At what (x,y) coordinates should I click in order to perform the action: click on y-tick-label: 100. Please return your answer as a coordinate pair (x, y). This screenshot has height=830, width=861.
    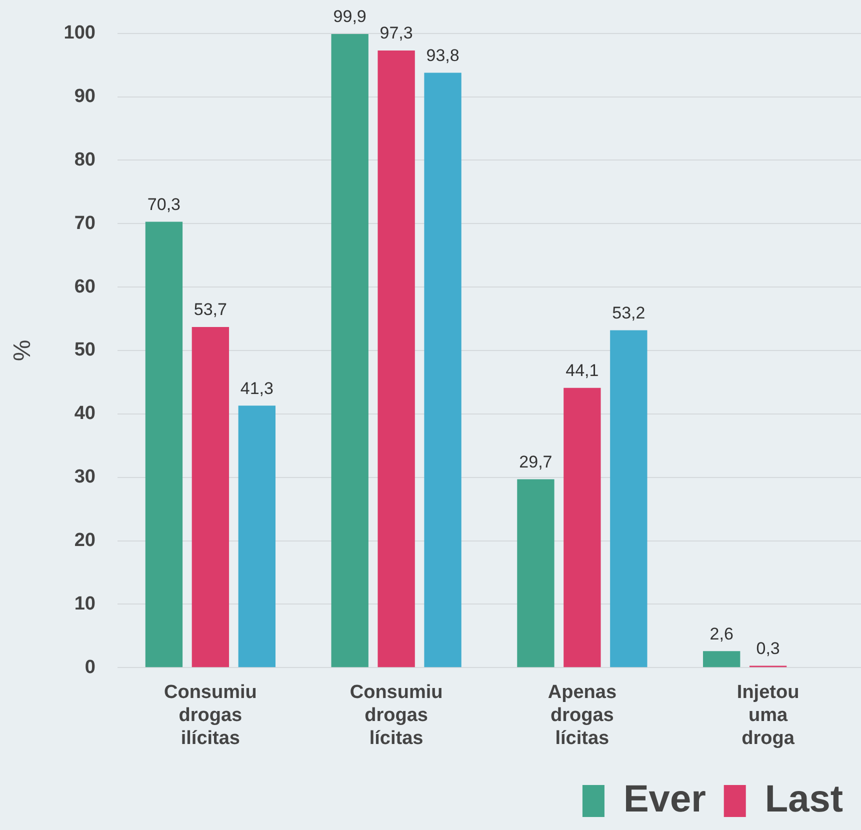
    Looking at the image, I should click on (80, 33).